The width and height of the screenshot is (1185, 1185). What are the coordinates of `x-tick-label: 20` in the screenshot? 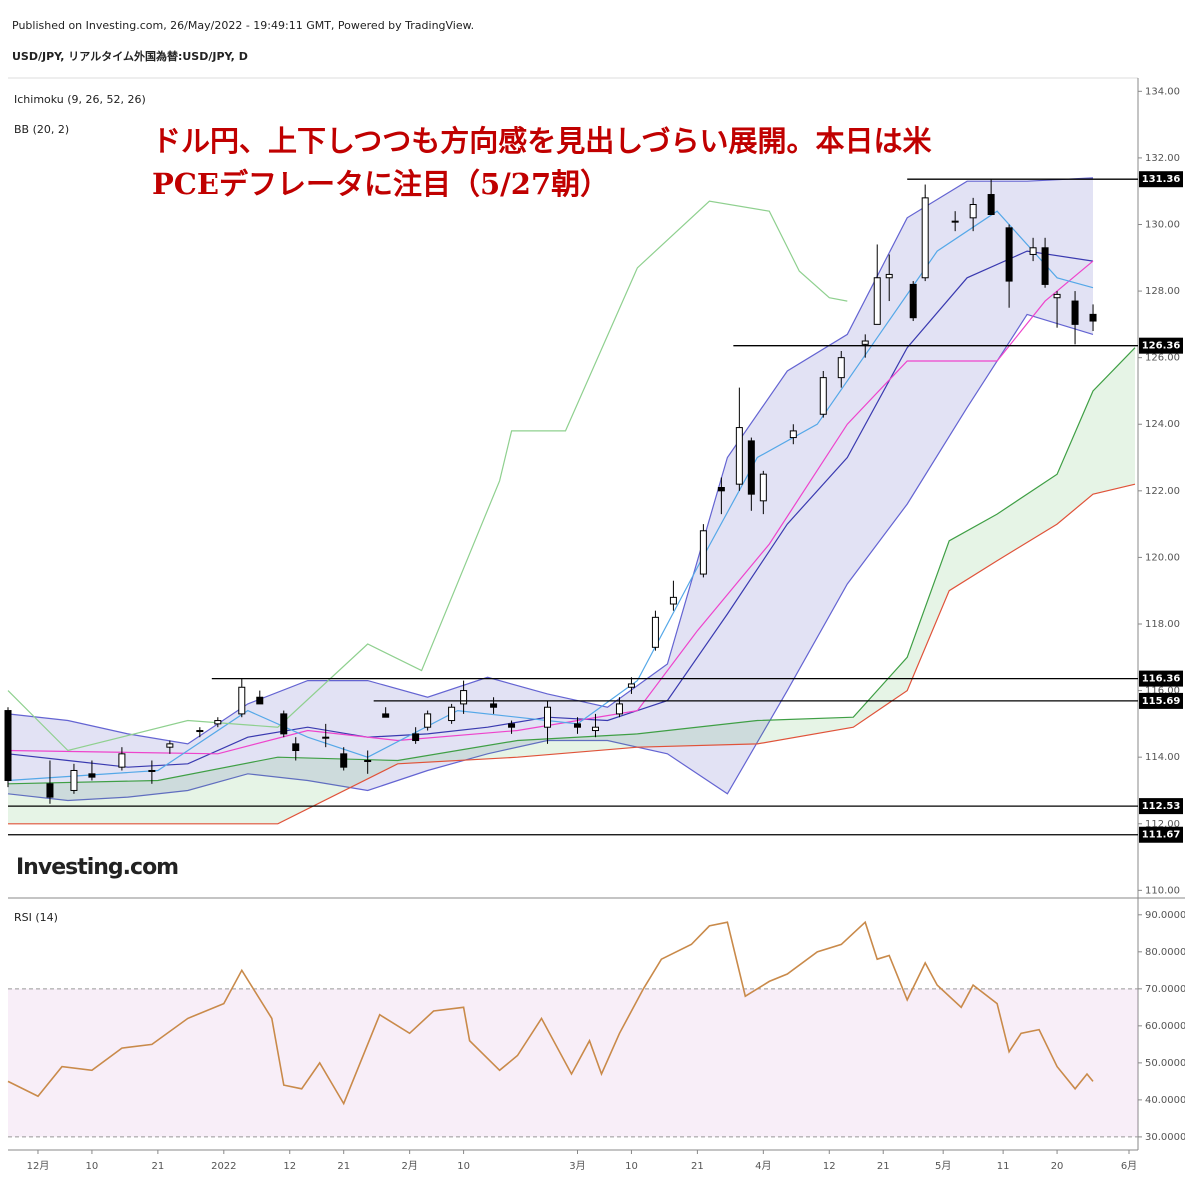 It's located at (1057, 1166).